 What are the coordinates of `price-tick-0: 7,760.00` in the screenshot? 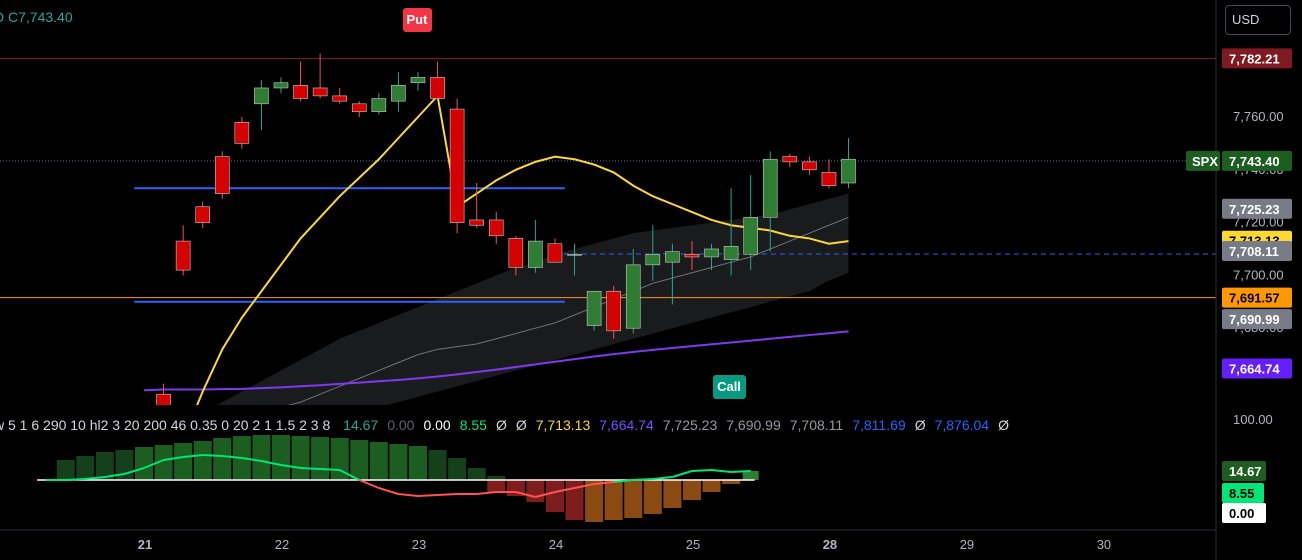 It's located at (1258, 116).